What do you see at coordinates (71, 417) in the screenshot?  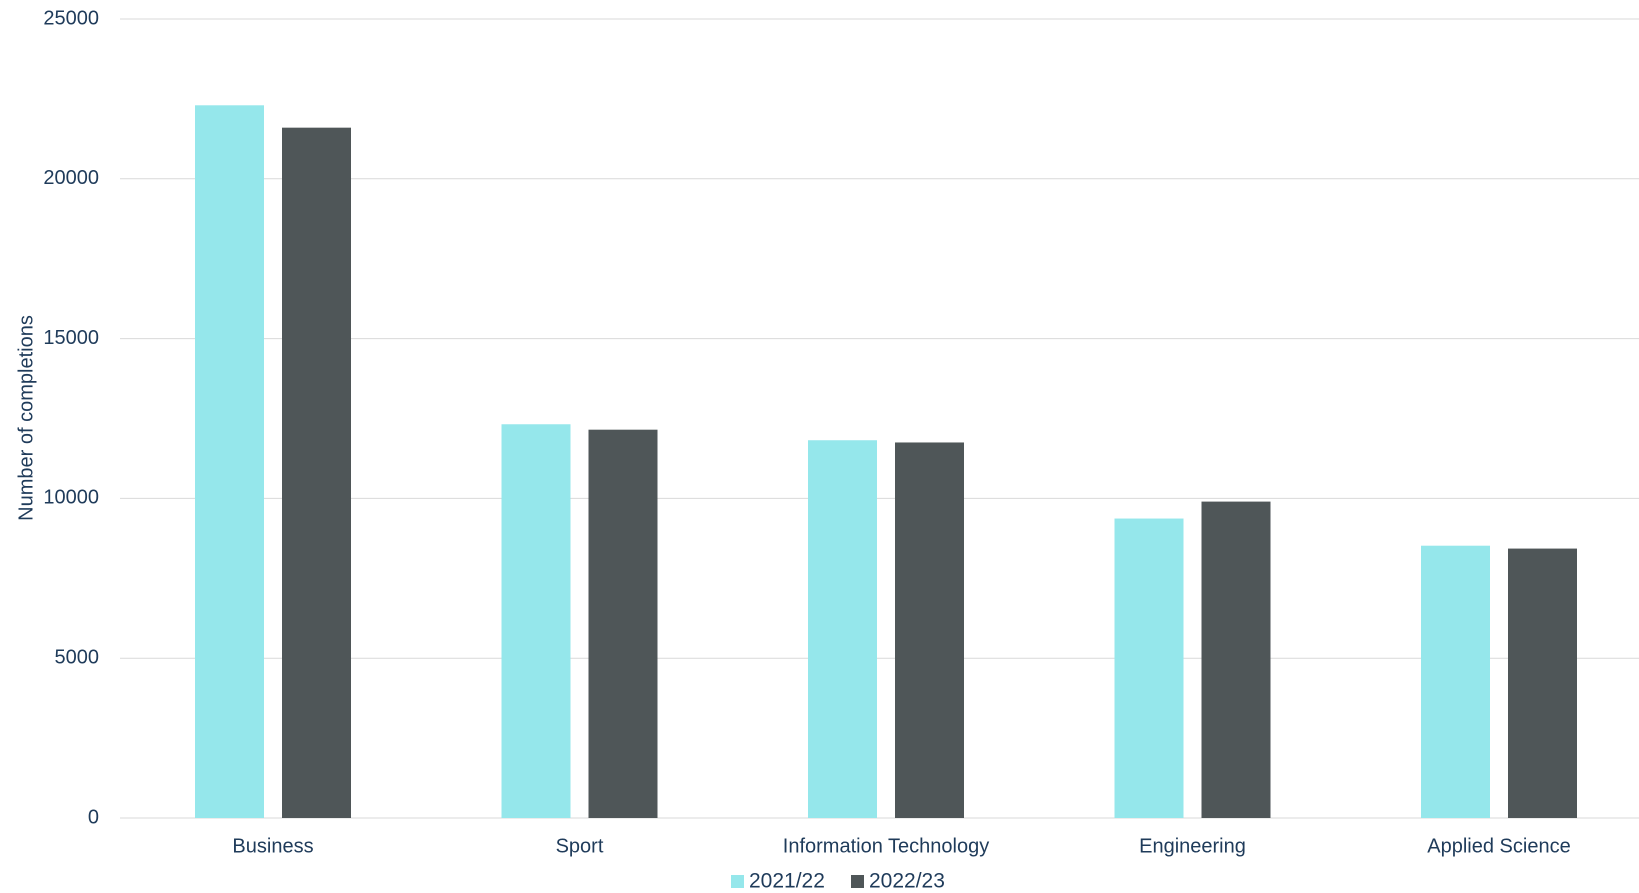 I see `y-axis-ticks: 0 5000 10000 15000 20000 25000` at bounding box center [71, 417].